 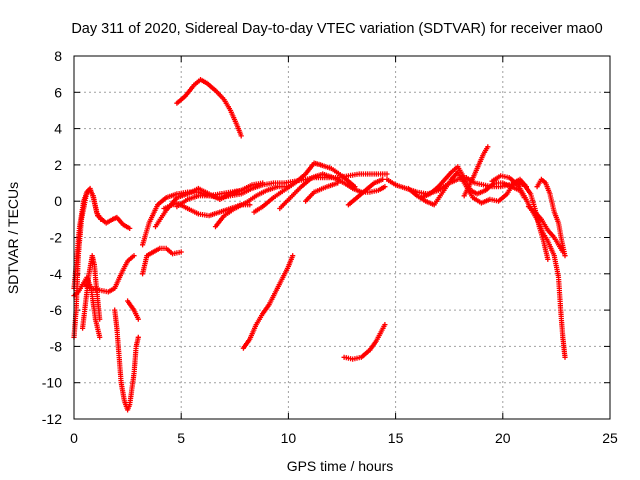 I want to click on series-s11, so click(x=207, y=209).